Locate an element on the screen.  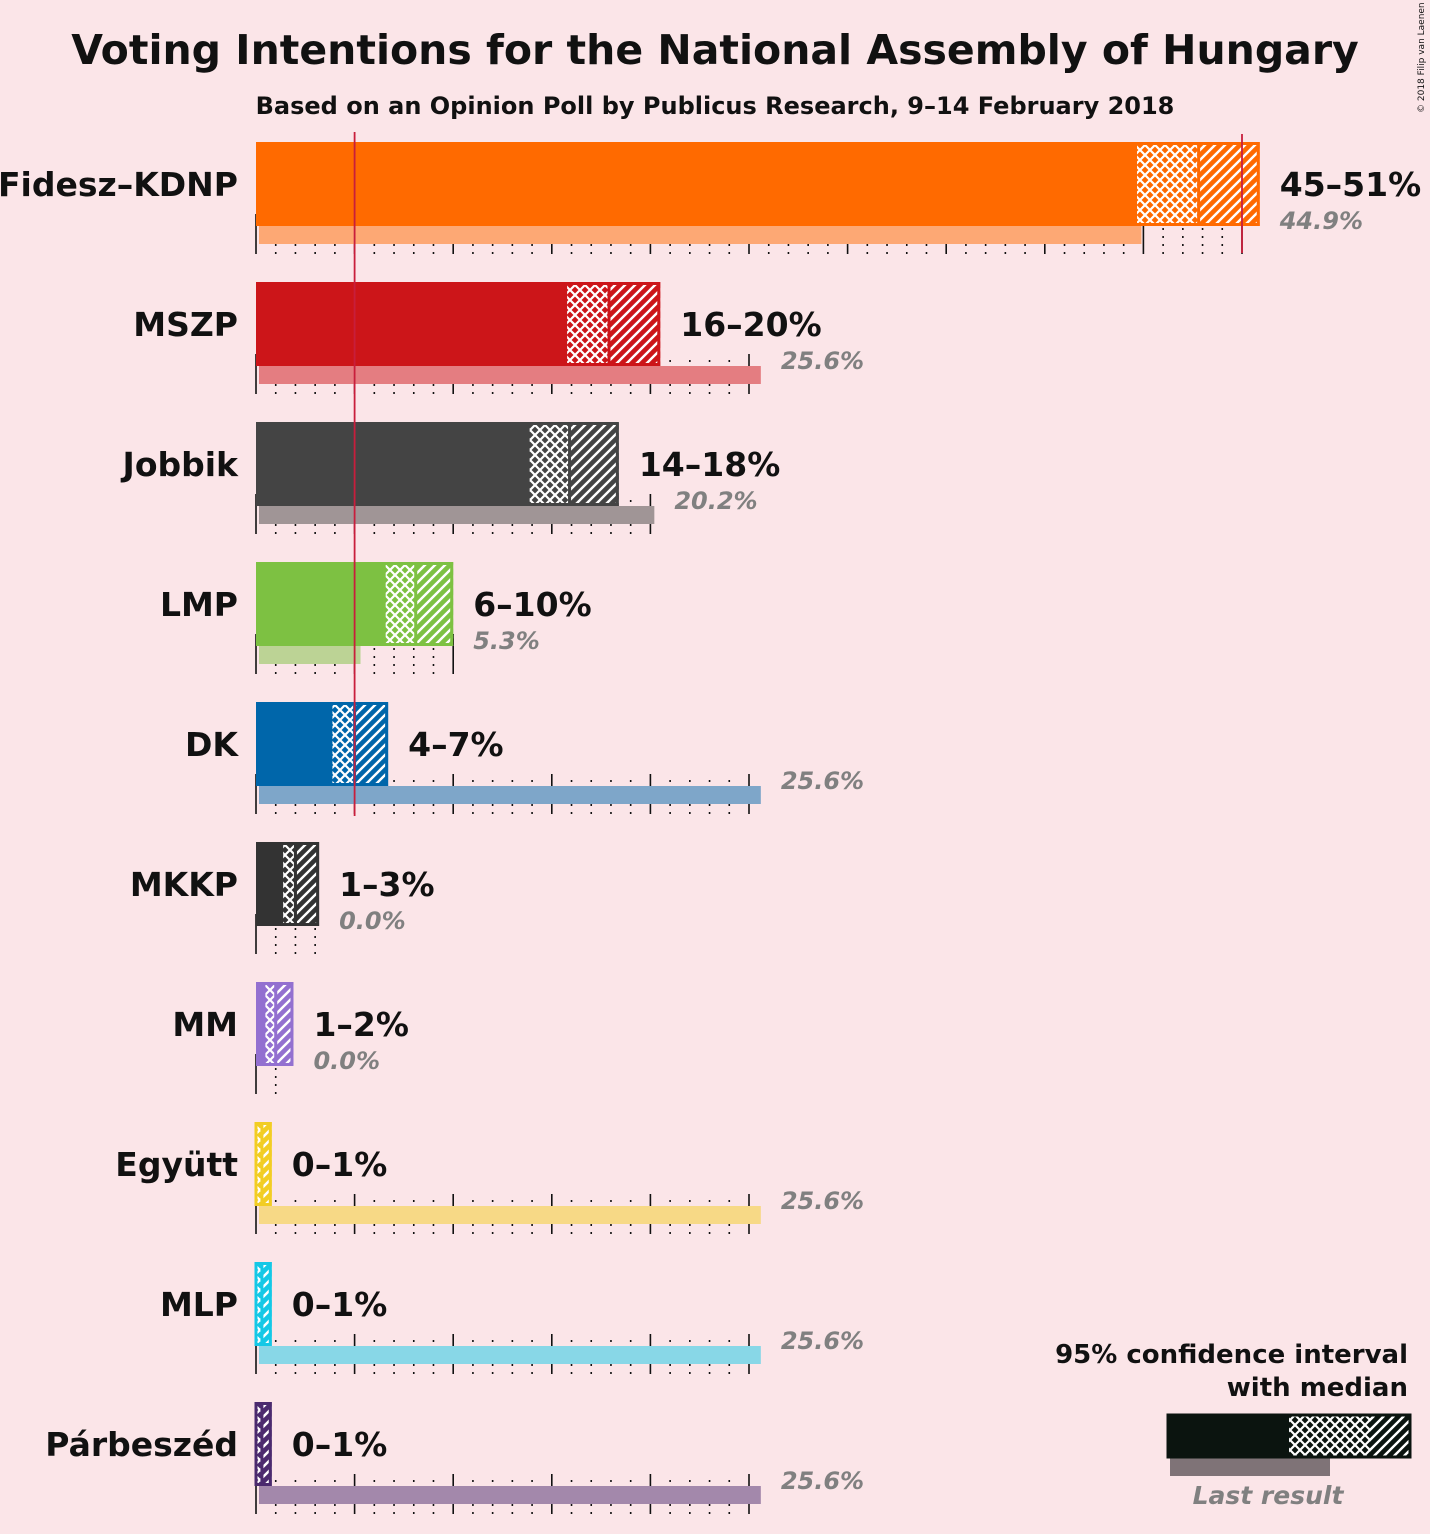
bar-ci-lower-pattern-jobbik is located at coordinates (549, 464).